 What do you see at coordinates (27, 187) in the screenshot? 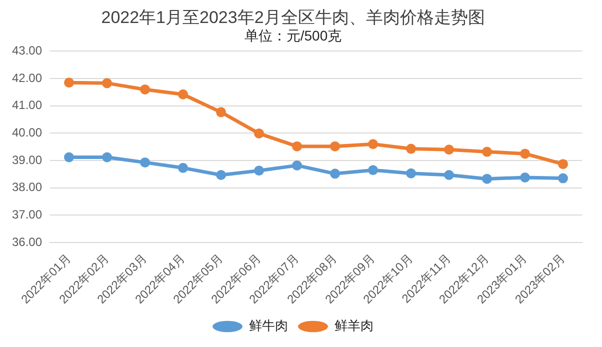
I see `y-tick-label: 38.00` at bounding box center [27, 187].